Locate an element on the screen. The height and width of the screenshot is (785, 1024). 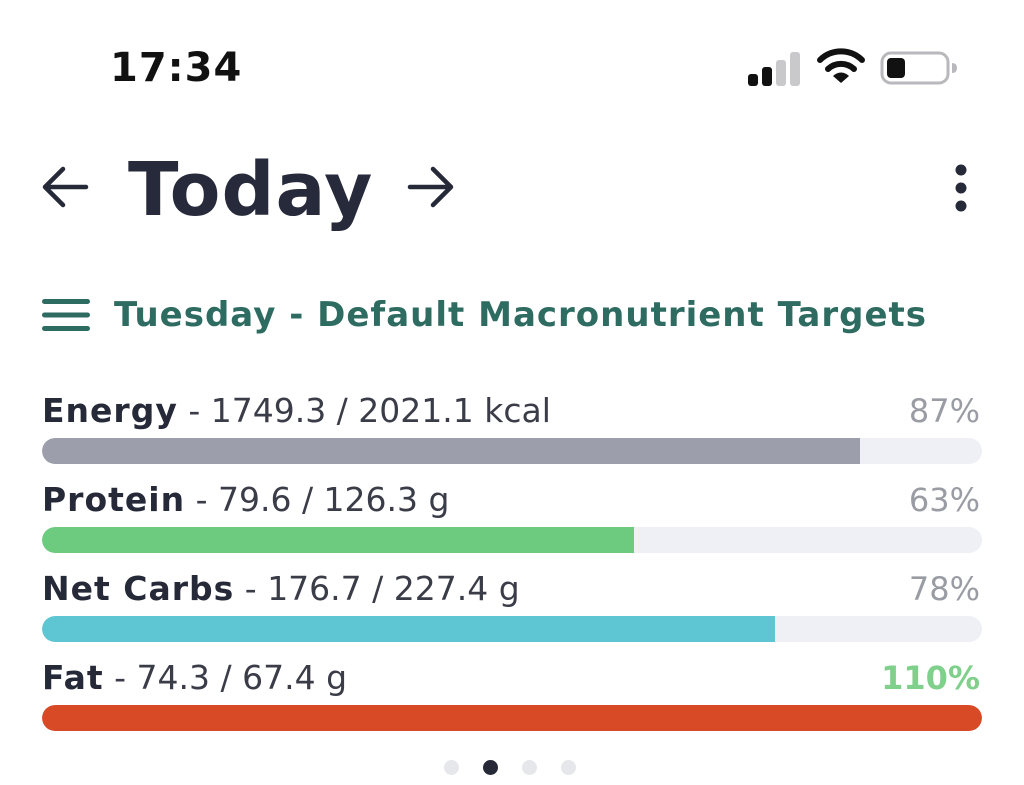
battery-low-icon is located at coordinates (918, 68).